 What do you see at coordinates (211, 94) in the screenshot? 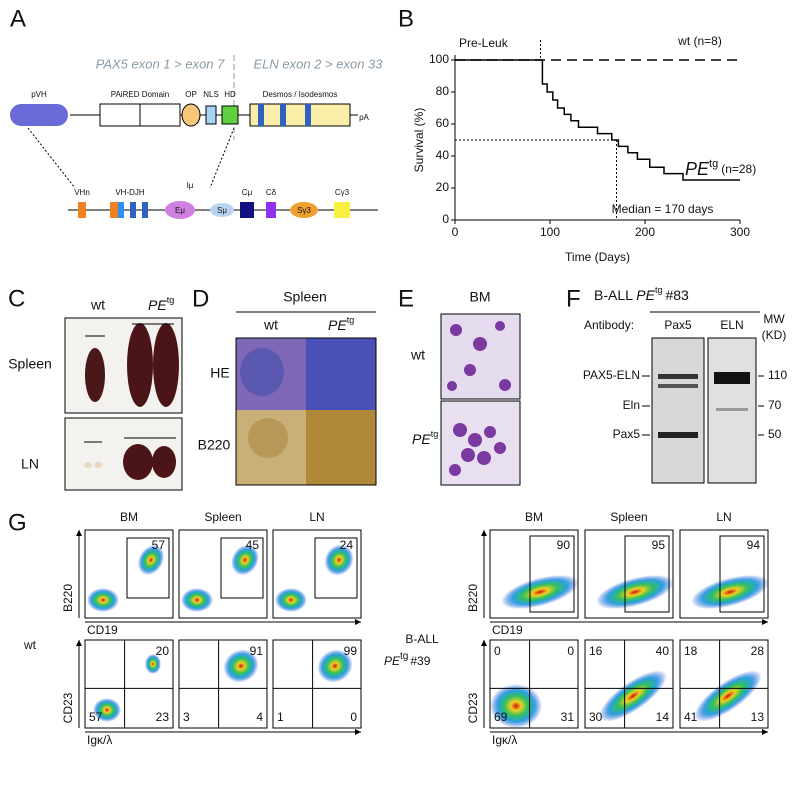
I see `domain-label: NLS` at bounding box center [211, 94].